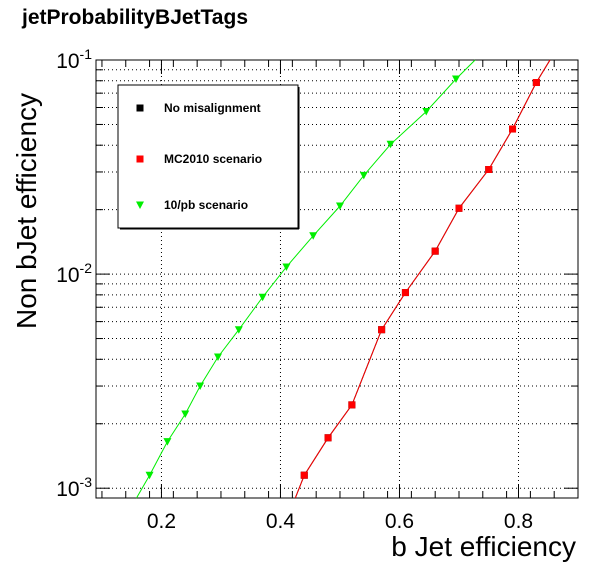 The height and width of the screenshot is (572, 596). What do you see at coordinates (281, 521) in the screenshot?
I see `x-tick-label: 0.4` at bounding box center [281, 521].